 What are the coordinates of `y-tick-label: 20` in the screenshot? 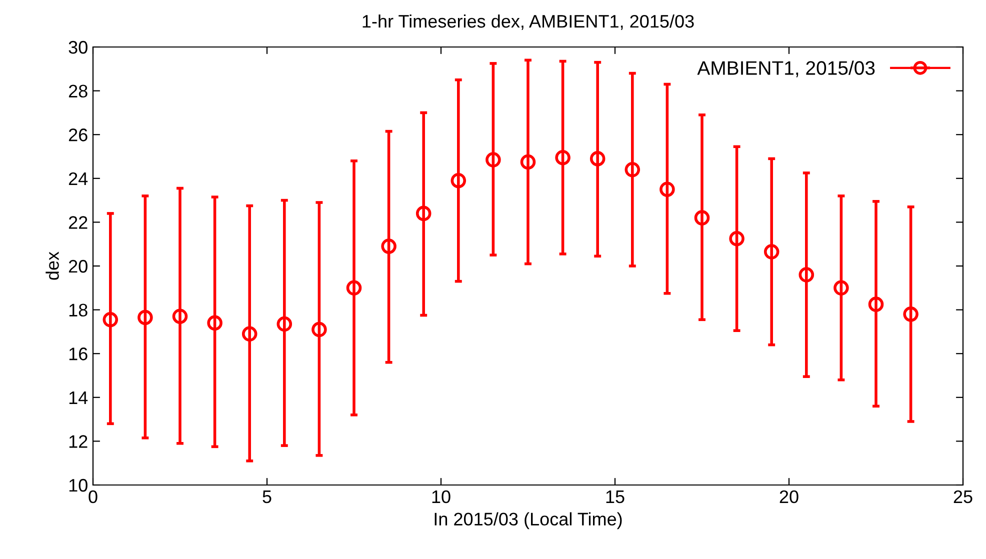 It's located at (78, 266).